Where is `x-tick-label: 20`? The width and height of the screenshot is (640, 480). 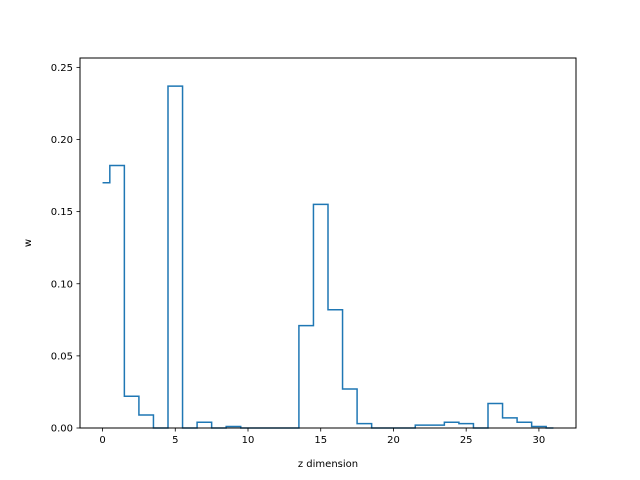
x-tick-label: 20 is located at coordinates (393, 440).